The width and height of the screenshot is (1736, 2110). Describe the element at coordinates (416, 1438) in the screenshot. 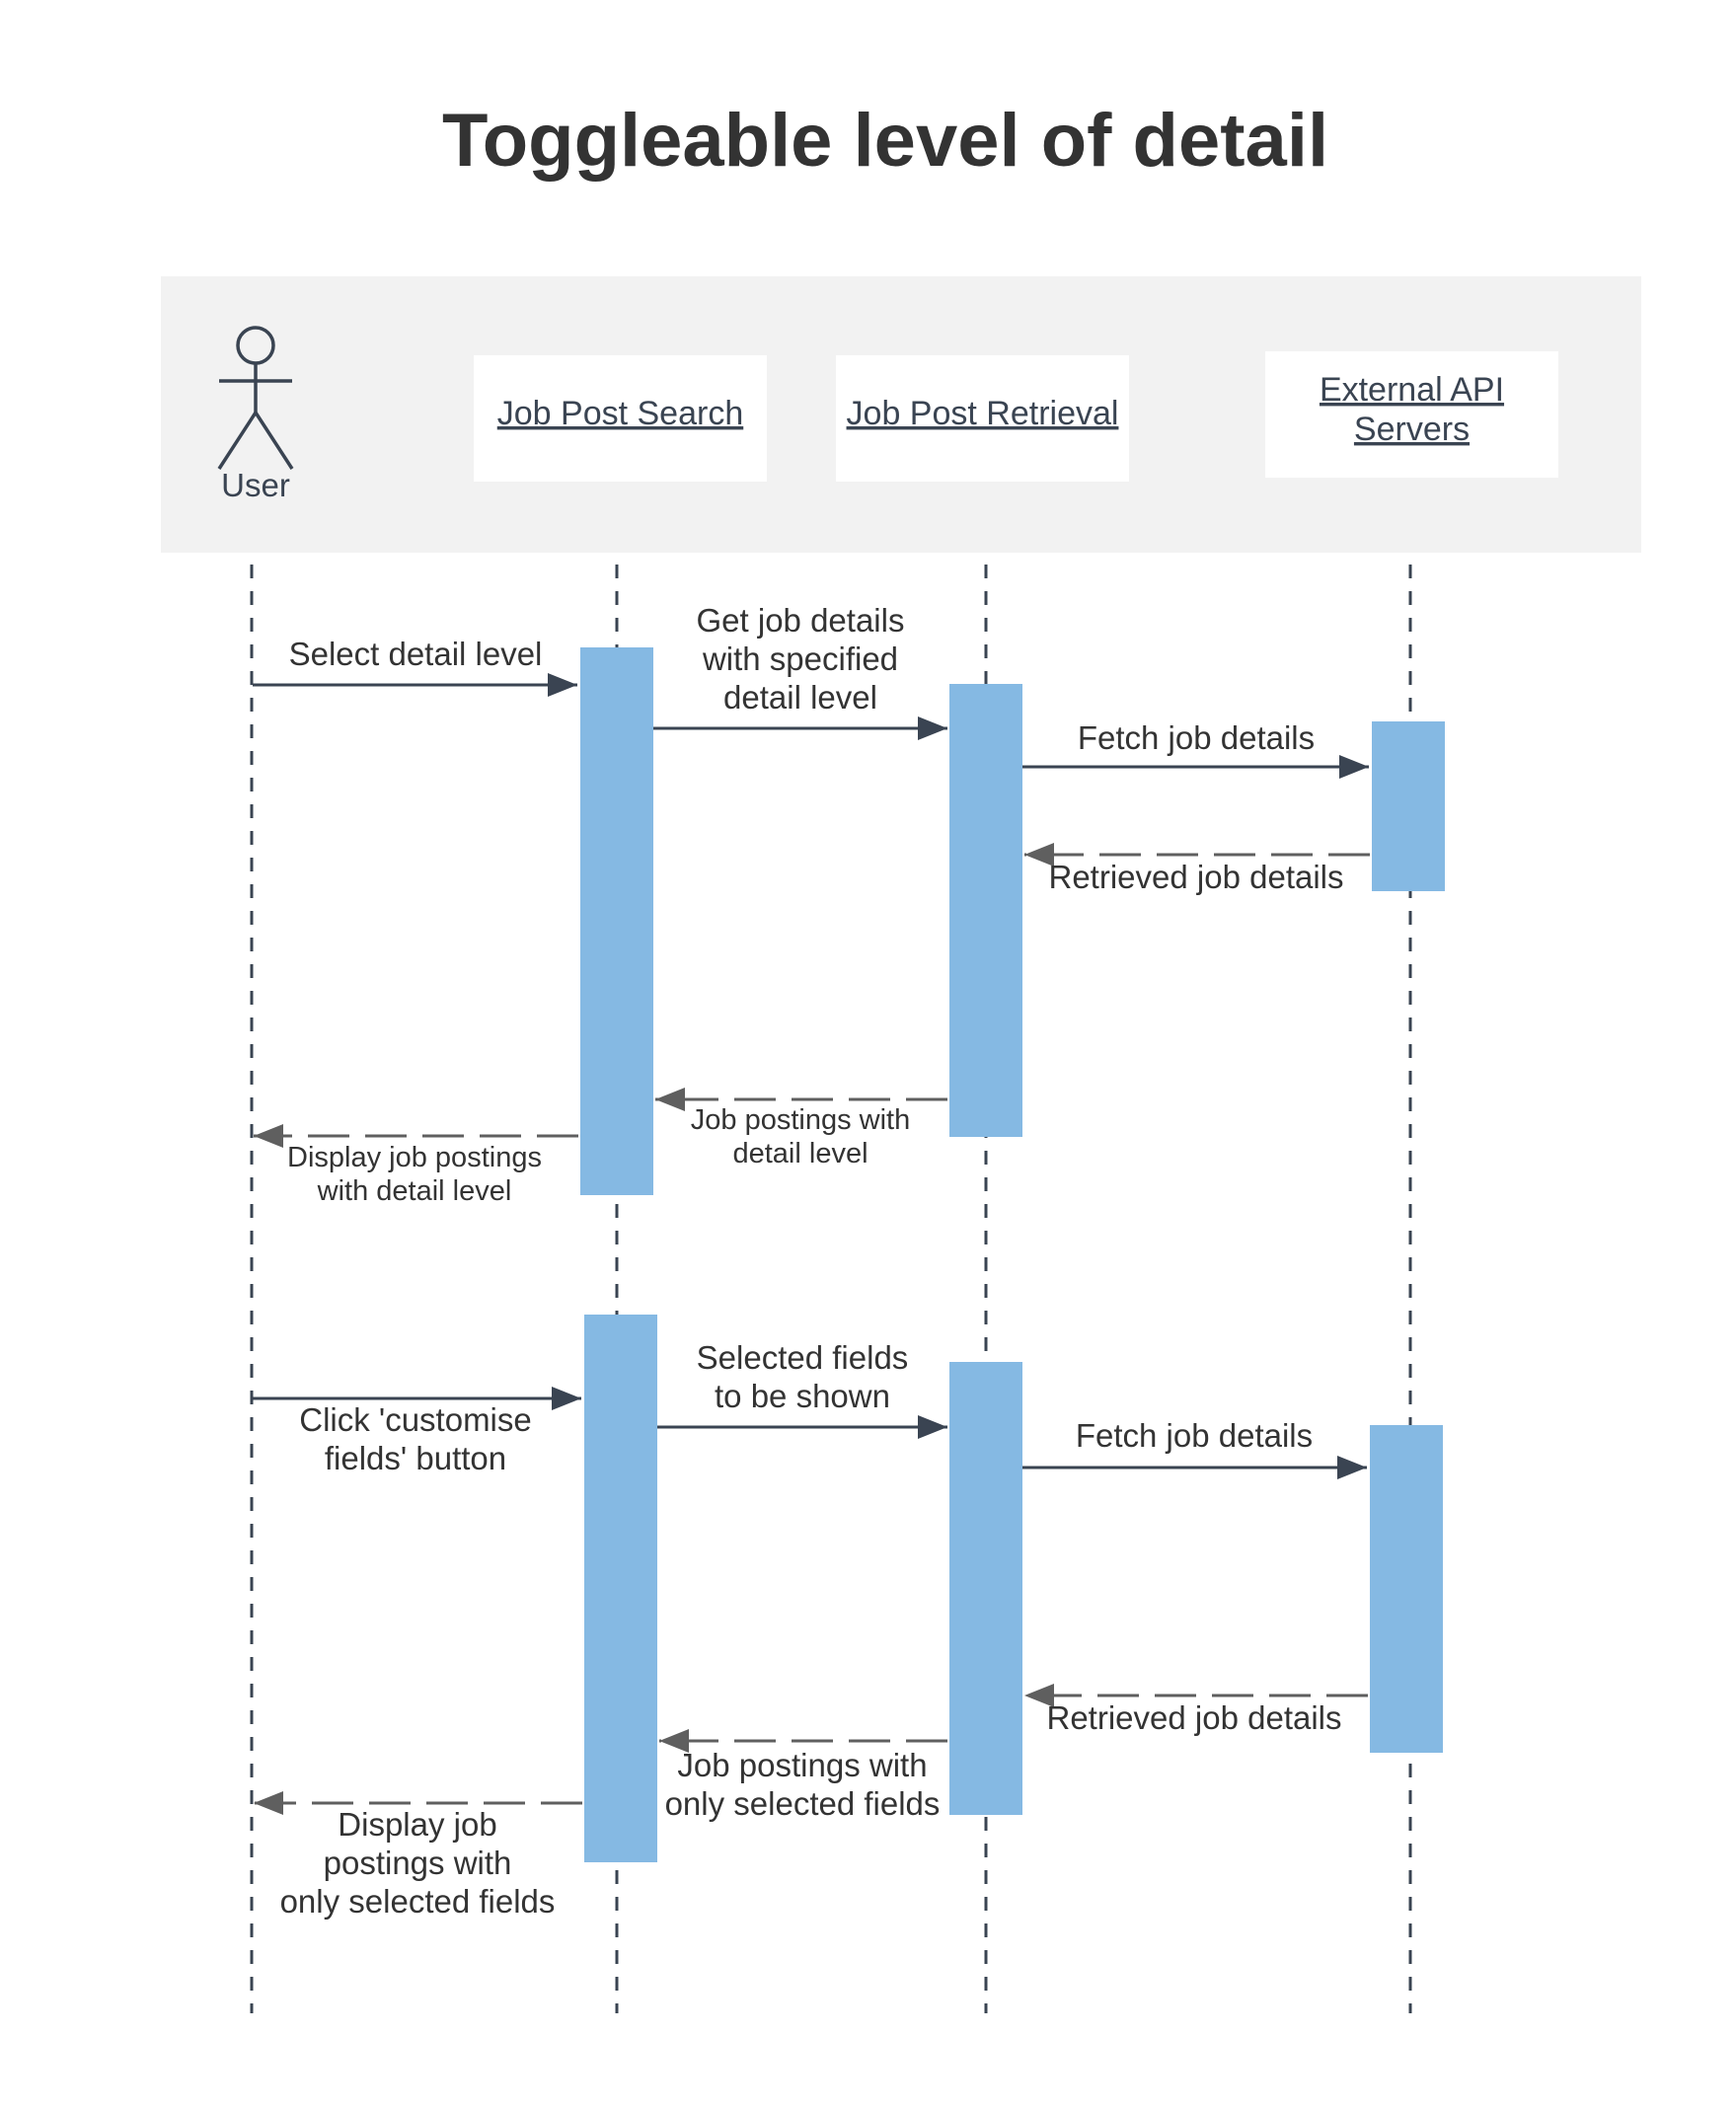

I see `message-label-7: Click 'customise fields' button` at that location.